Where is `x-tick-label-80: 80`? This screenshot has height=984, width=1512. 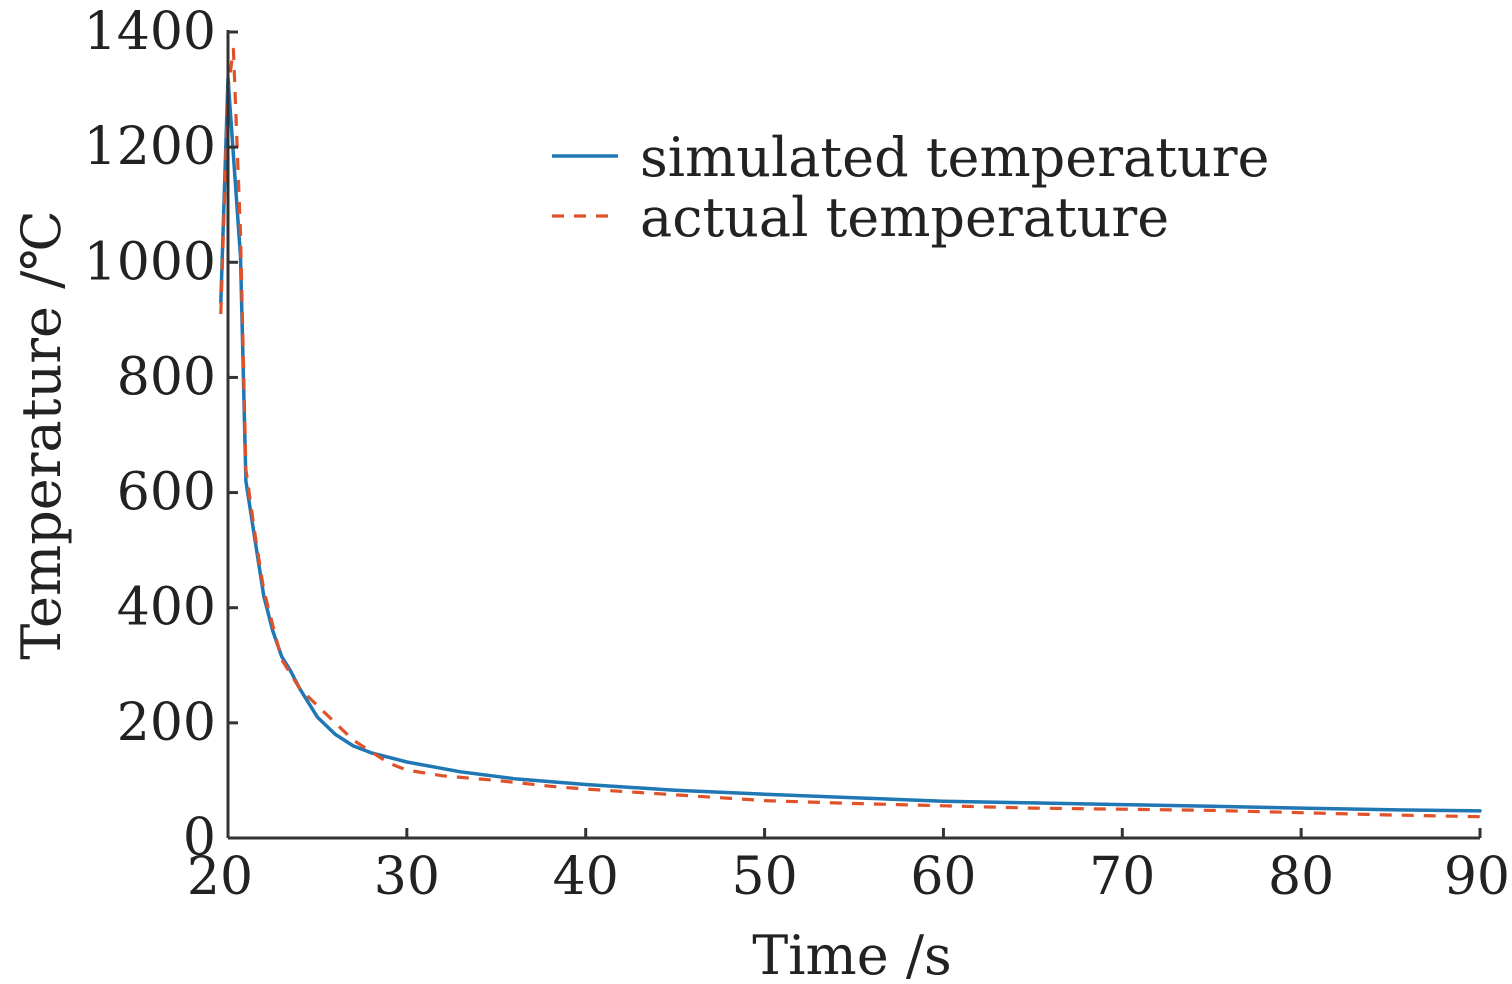 x-tick-label-80: 80 is located at coordinates (1301, 877).